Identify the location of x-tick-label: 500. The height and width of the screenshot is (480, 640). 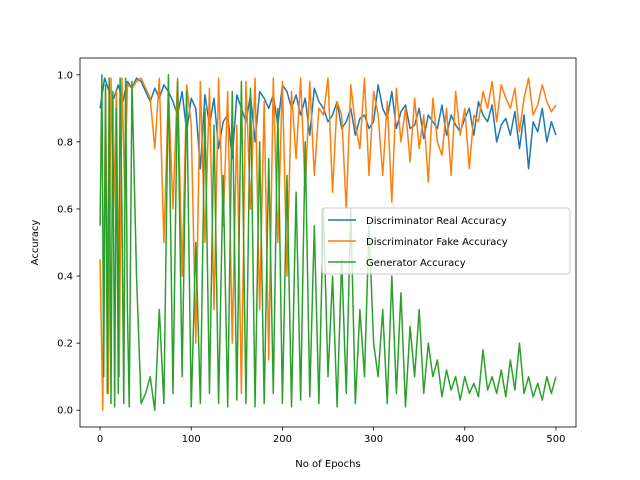
(555, 439).